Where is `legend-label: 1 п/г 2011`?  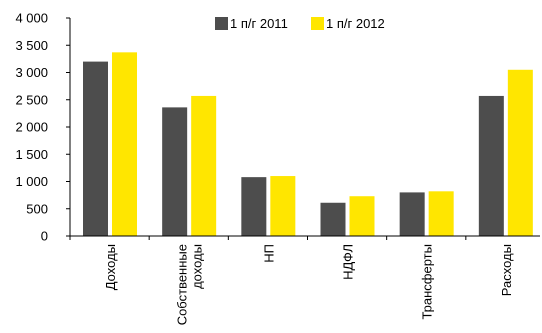
legend-label: 1 п/г 2011 is located at coordinates (259, 23).